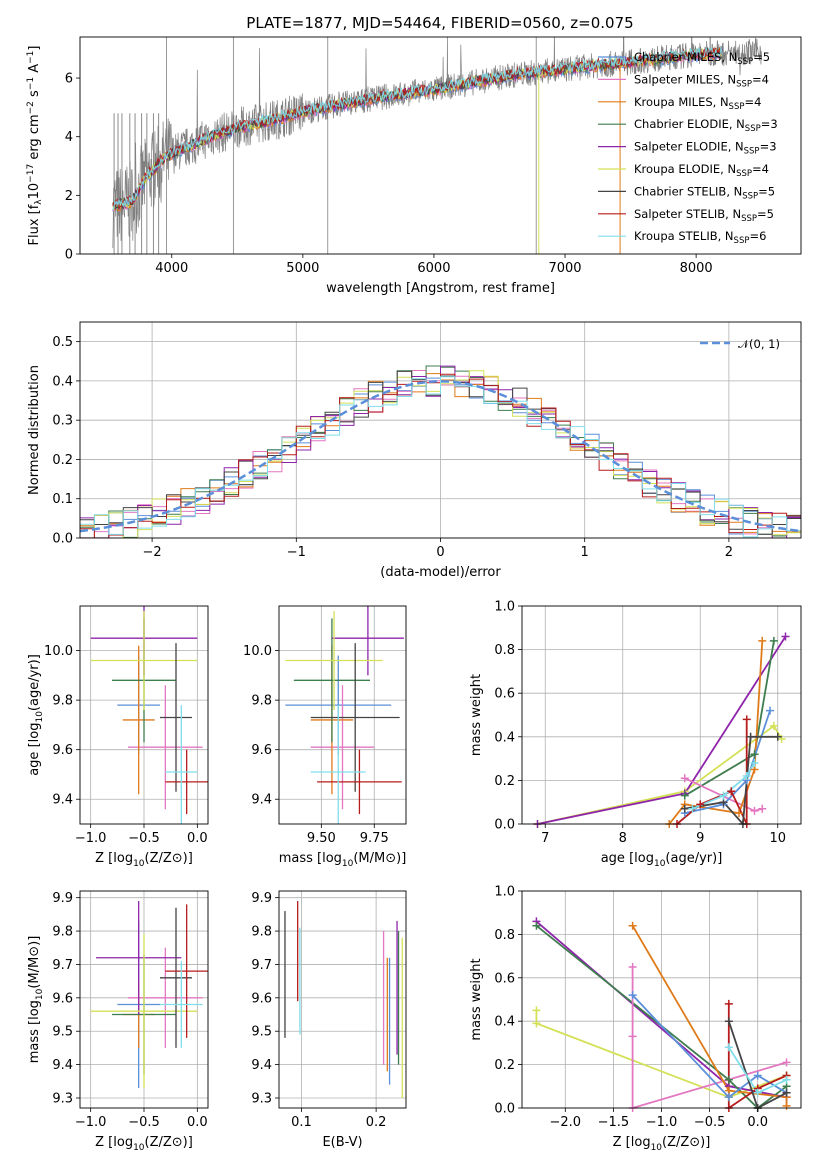  What do you see at coordinates (704, 215) in the screenshot?
I see `legend-entry-salpeter_stelib: Salpeter STELIB, NSSP=5` at bounding box center [704, 215].